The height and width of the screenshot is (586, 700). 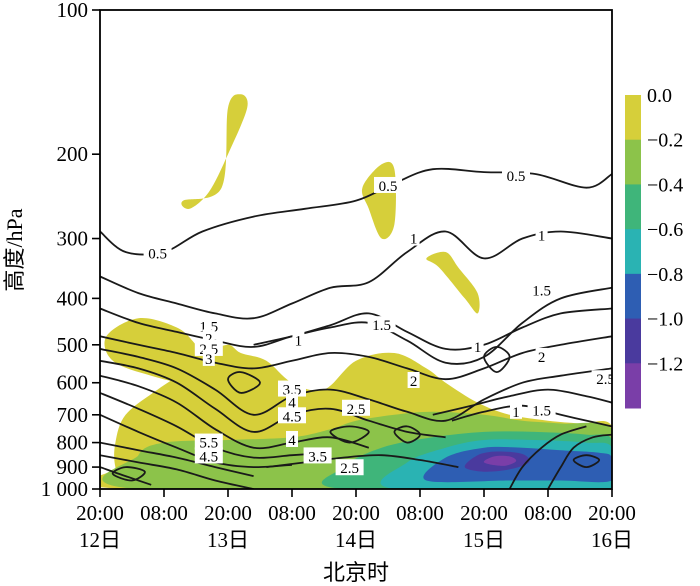 What do you see at coordinates (516, 177) in the screenshot?
I see `contour-label-1: 0.5` at bounding box center [516, 177].